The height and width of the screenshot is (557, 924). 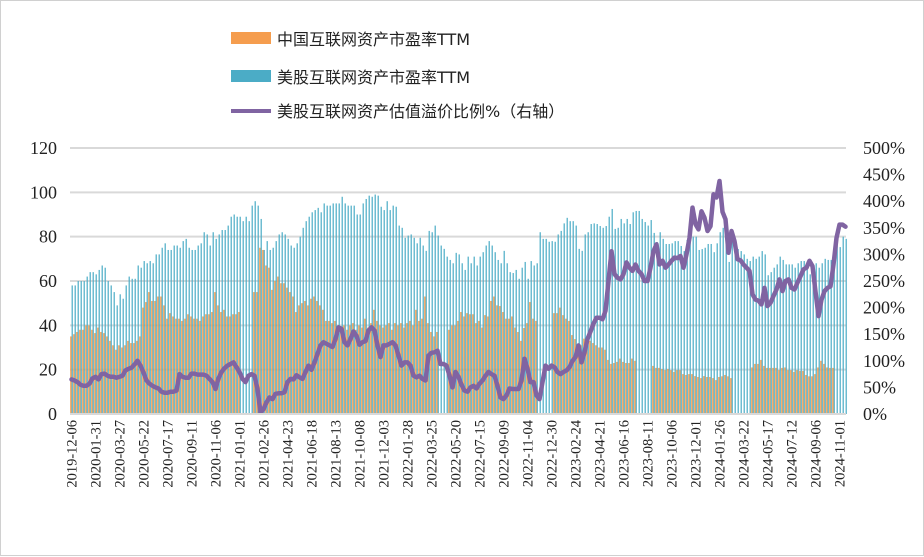 I want to click on left-axis-tick-label: 40, so click(x=48, y=325).